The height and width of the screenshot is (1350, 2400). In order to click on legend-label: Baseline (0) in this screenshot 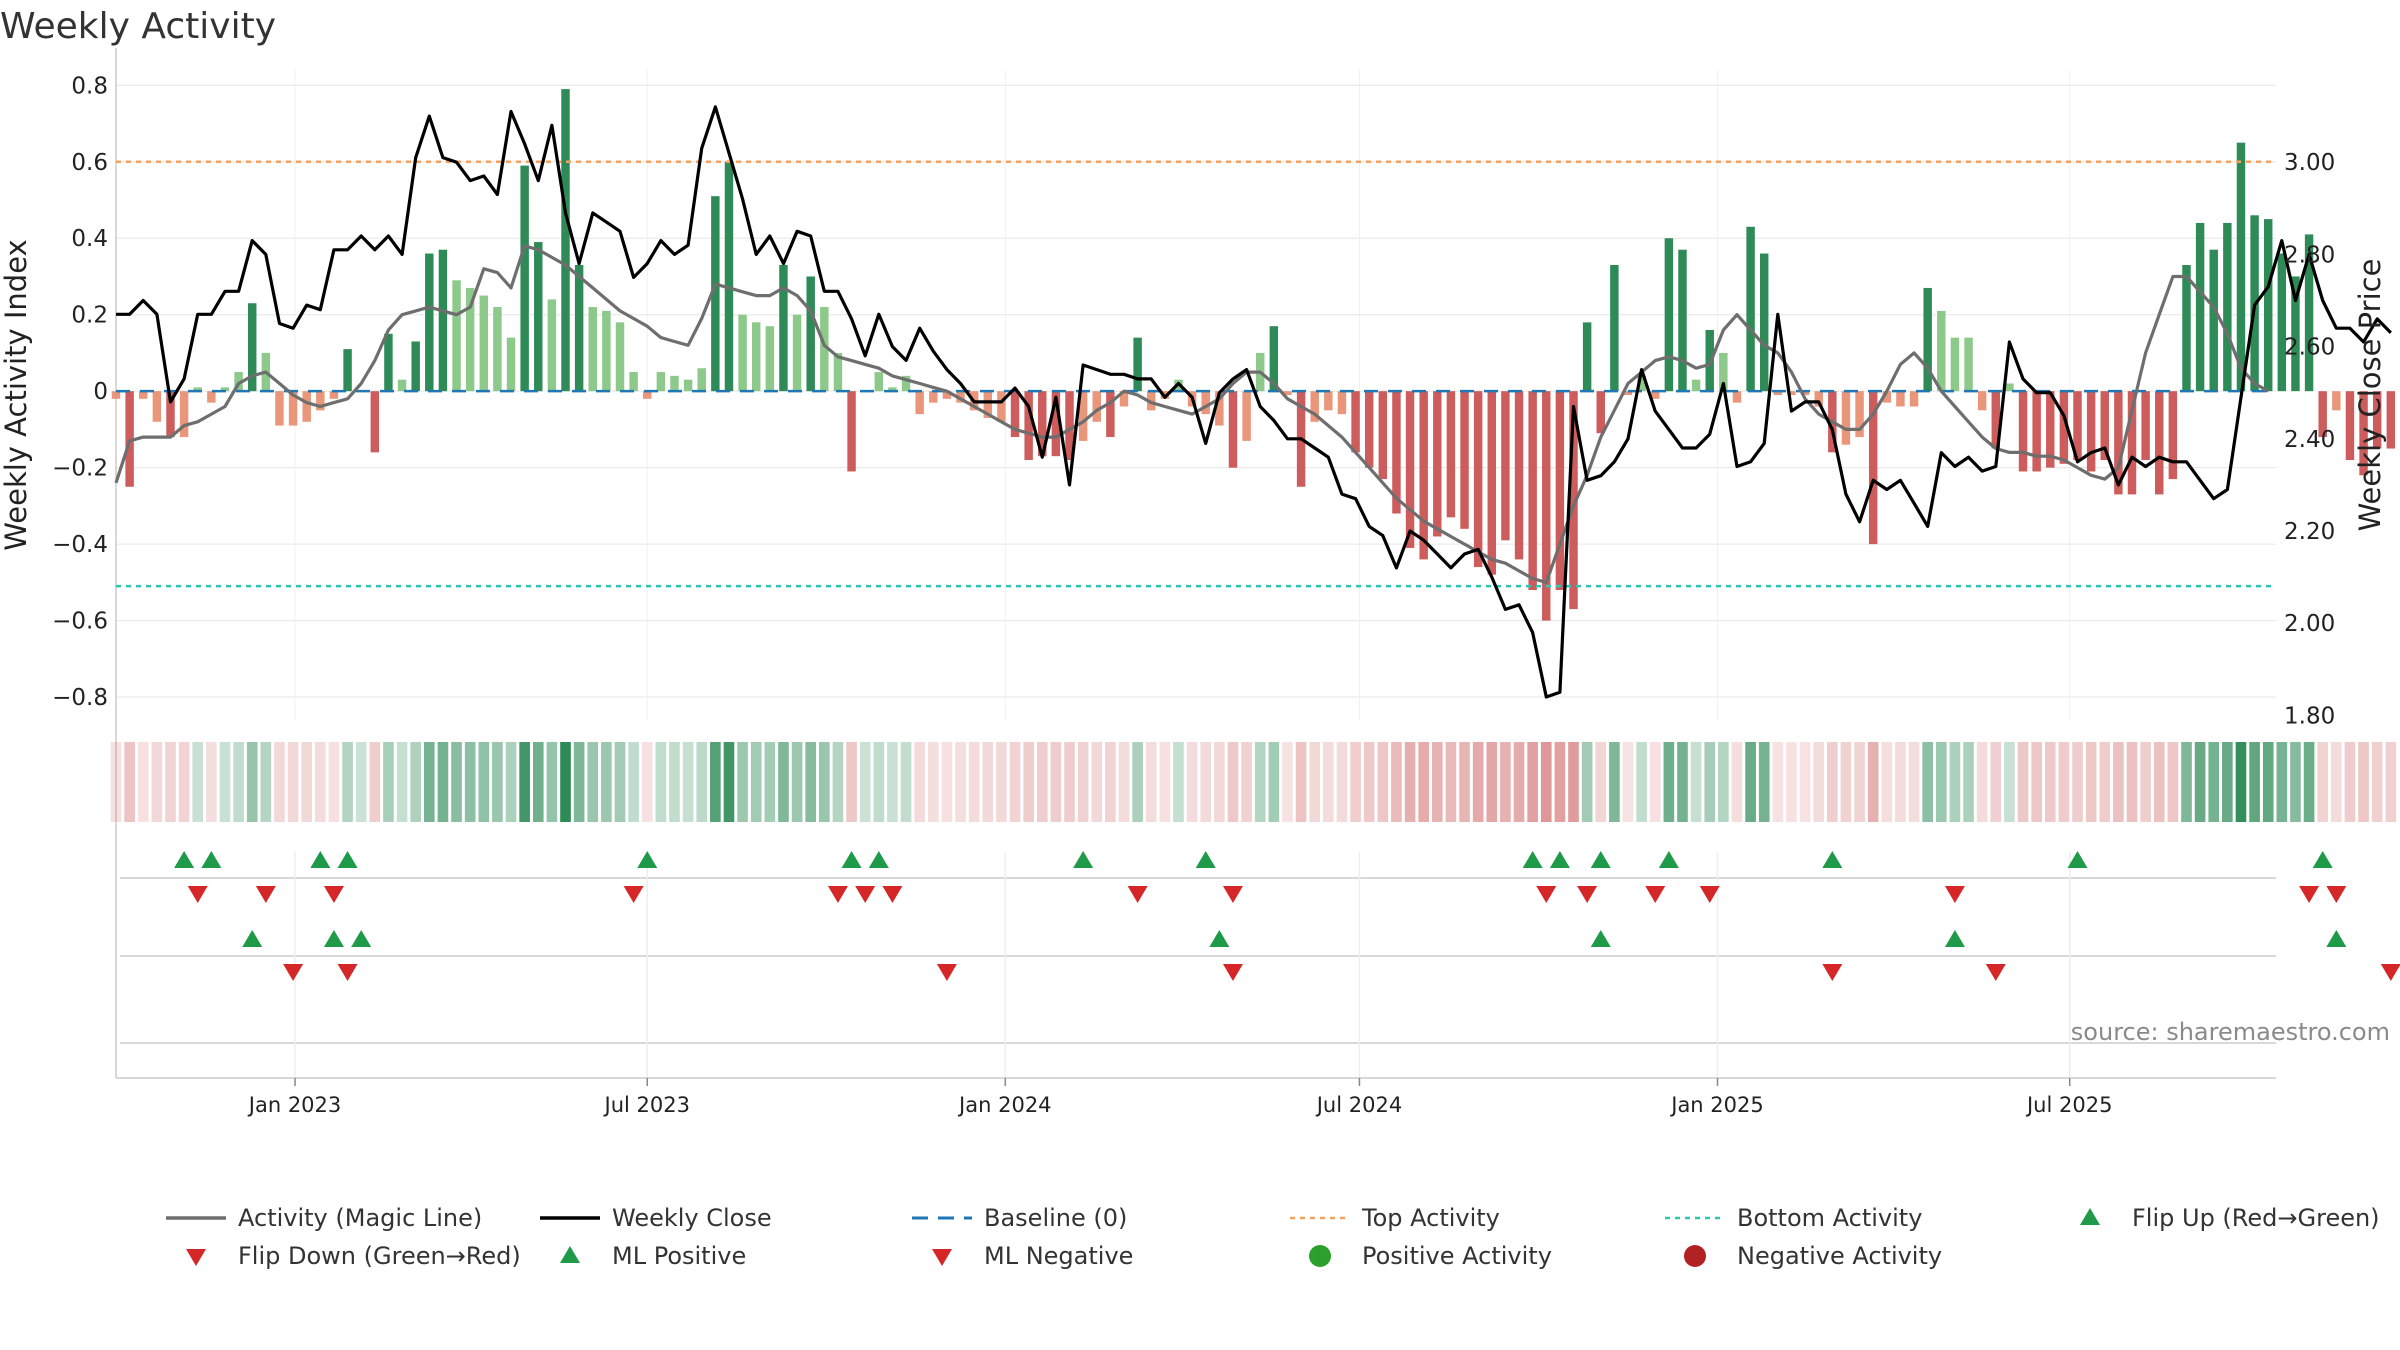, I will do `click(1055, 1218)`.